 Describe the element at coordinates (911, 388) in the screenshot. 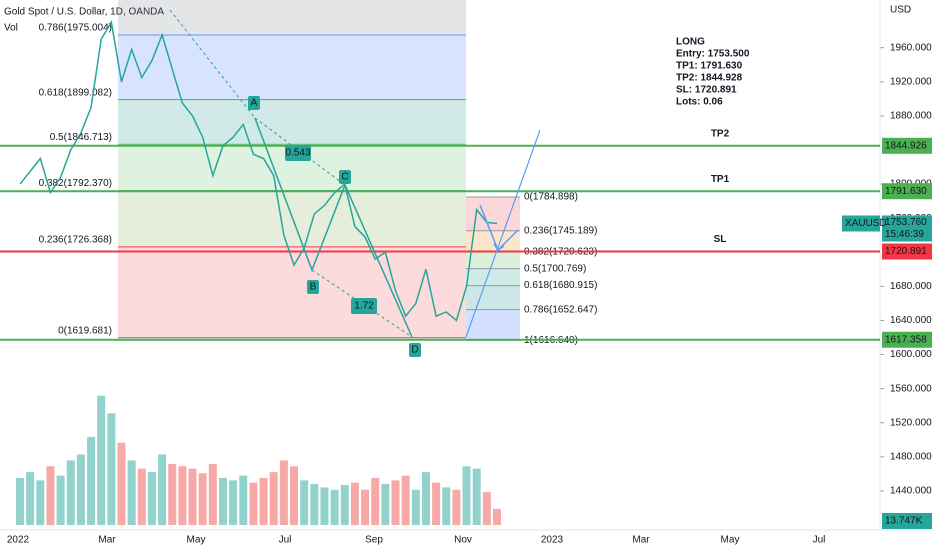

I see `y-tick-label: 1560.000` at that location.